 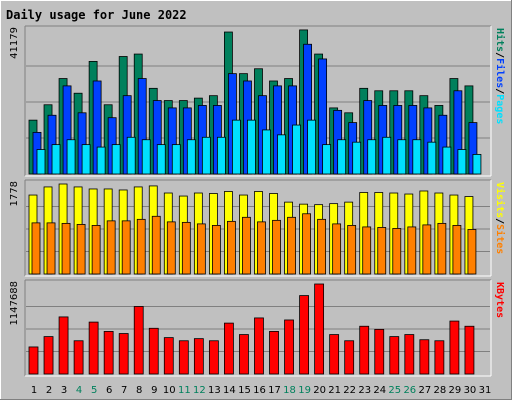 I want to click on day-label: 6, so click(x=109, y=390).